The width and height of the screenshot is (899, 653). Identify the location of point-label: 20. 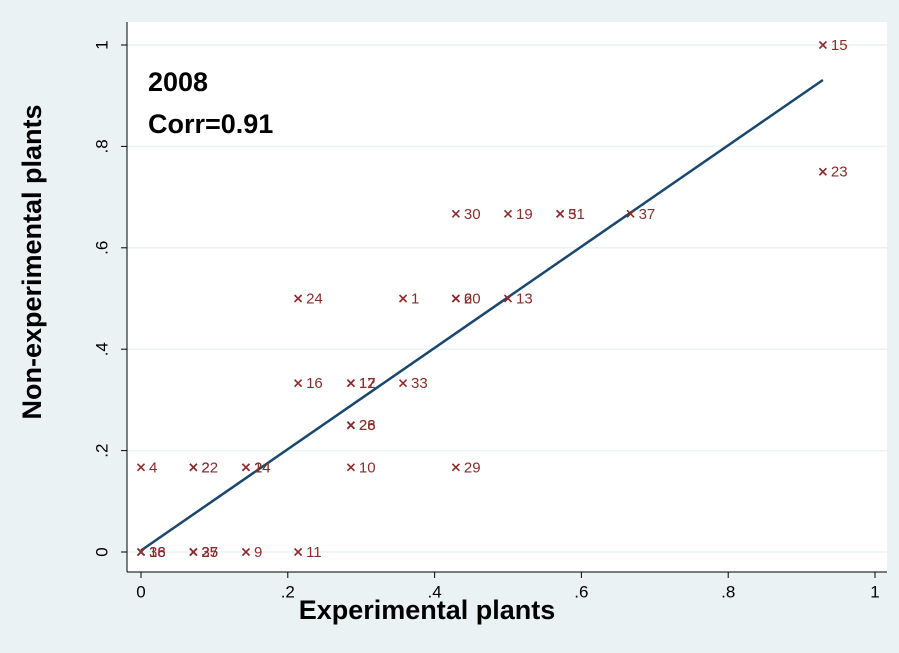
(472, 298).